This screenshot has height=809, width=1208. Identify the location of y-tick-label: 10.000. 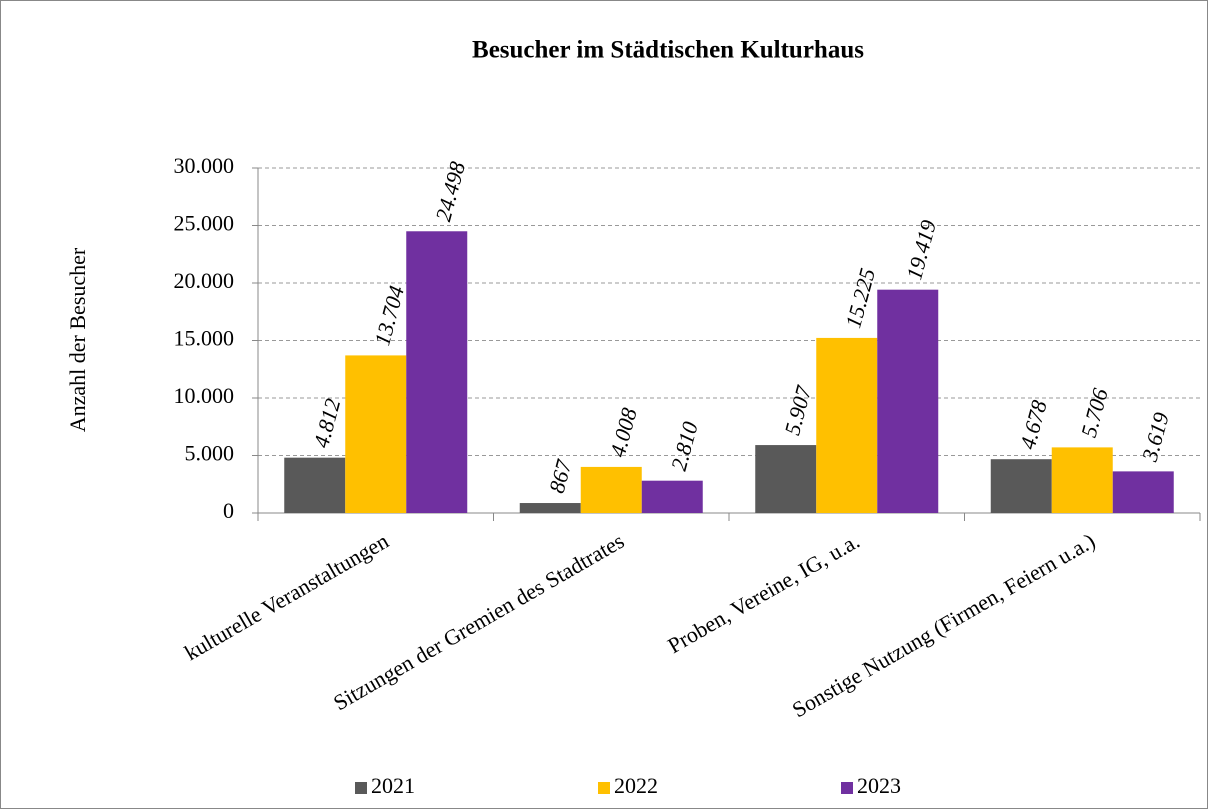
(204, 395).